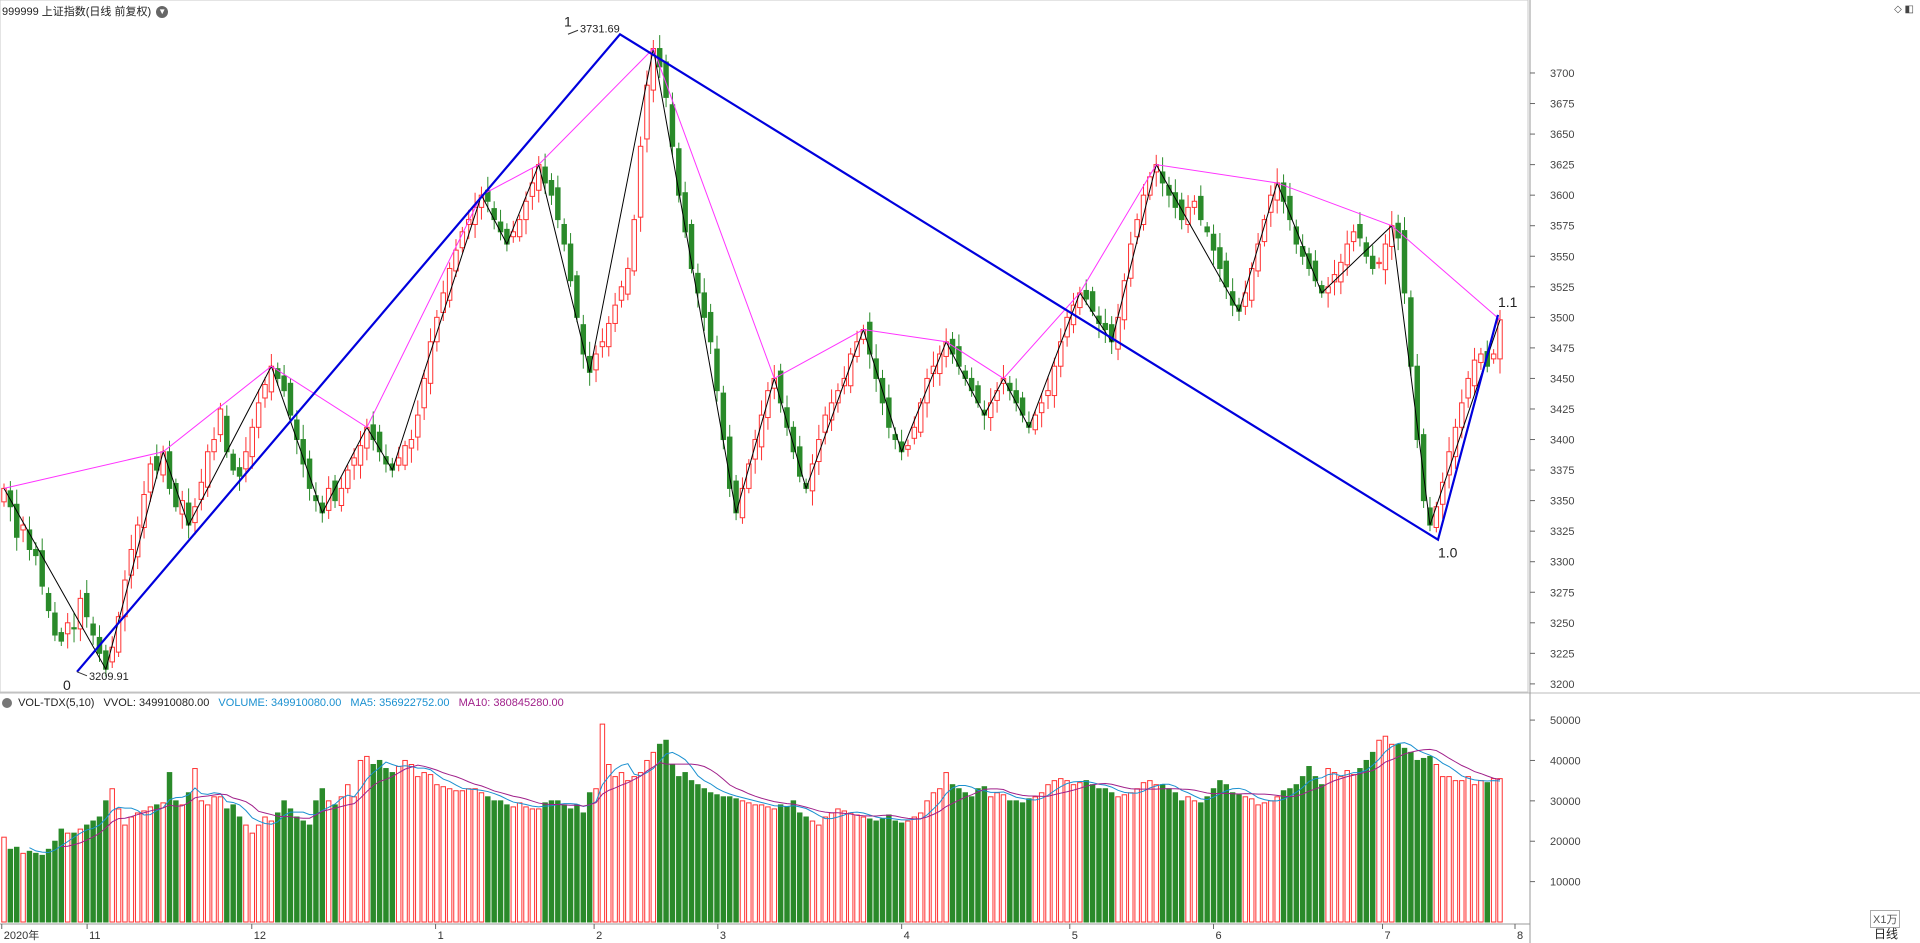  I want to click on wave-label: 1.1, so click(1508, 302).